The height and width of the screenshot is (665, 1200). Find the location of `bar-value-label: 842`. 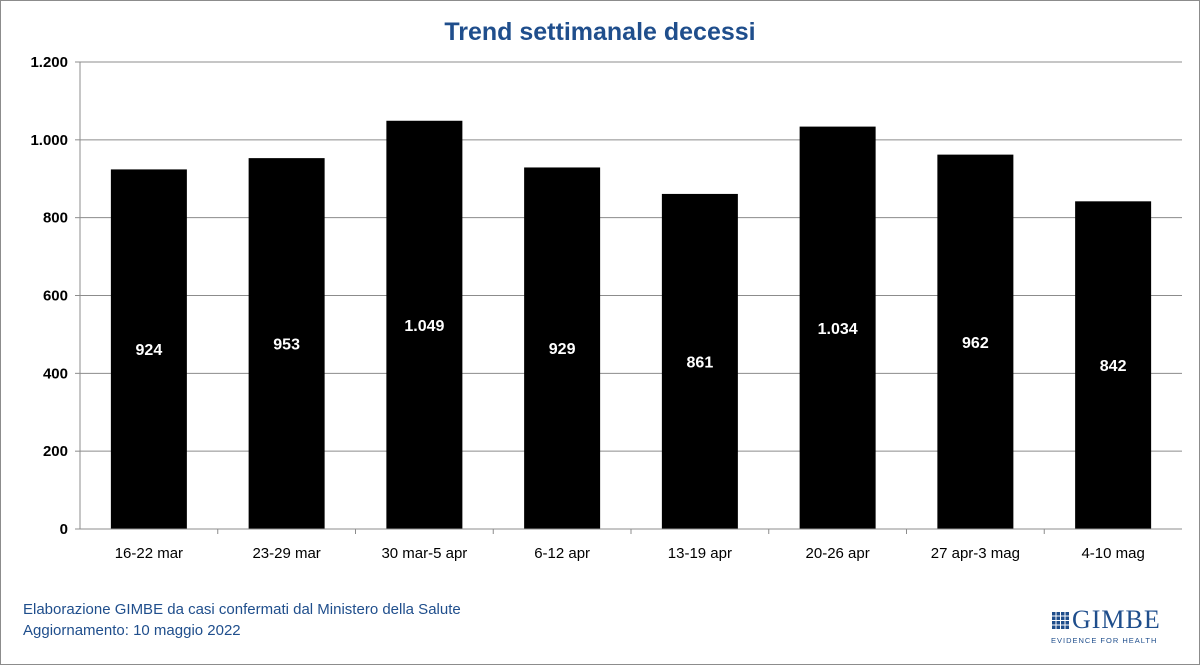

bar-value-label: 842 is located at coordinates (1113, 366).